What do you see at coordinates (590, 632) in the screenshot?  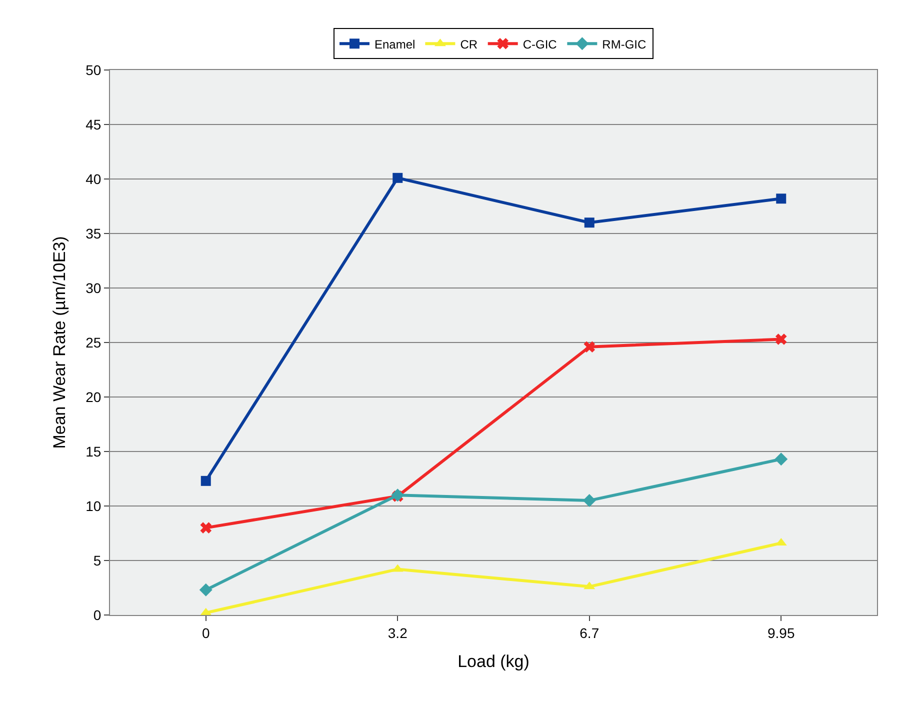 I see `x-tick-label: 6.7` at bounding box center [590, 632].